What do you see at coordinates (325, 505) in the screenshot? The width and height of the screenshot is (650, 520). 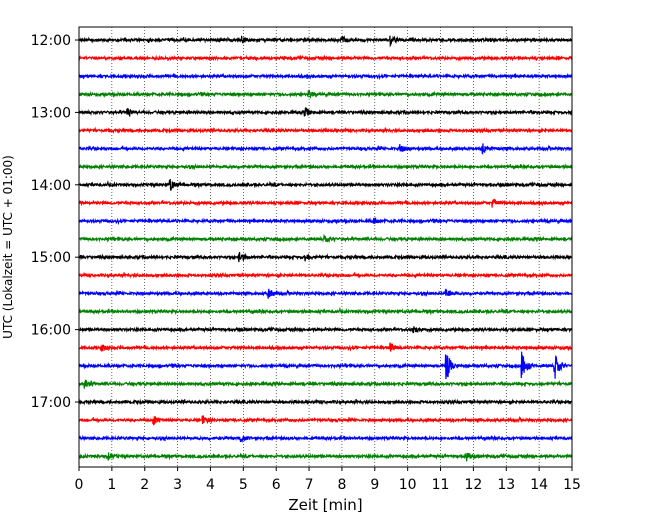 I see `x-axis-label: Zeit [min]` at bounding box center [325, 505].